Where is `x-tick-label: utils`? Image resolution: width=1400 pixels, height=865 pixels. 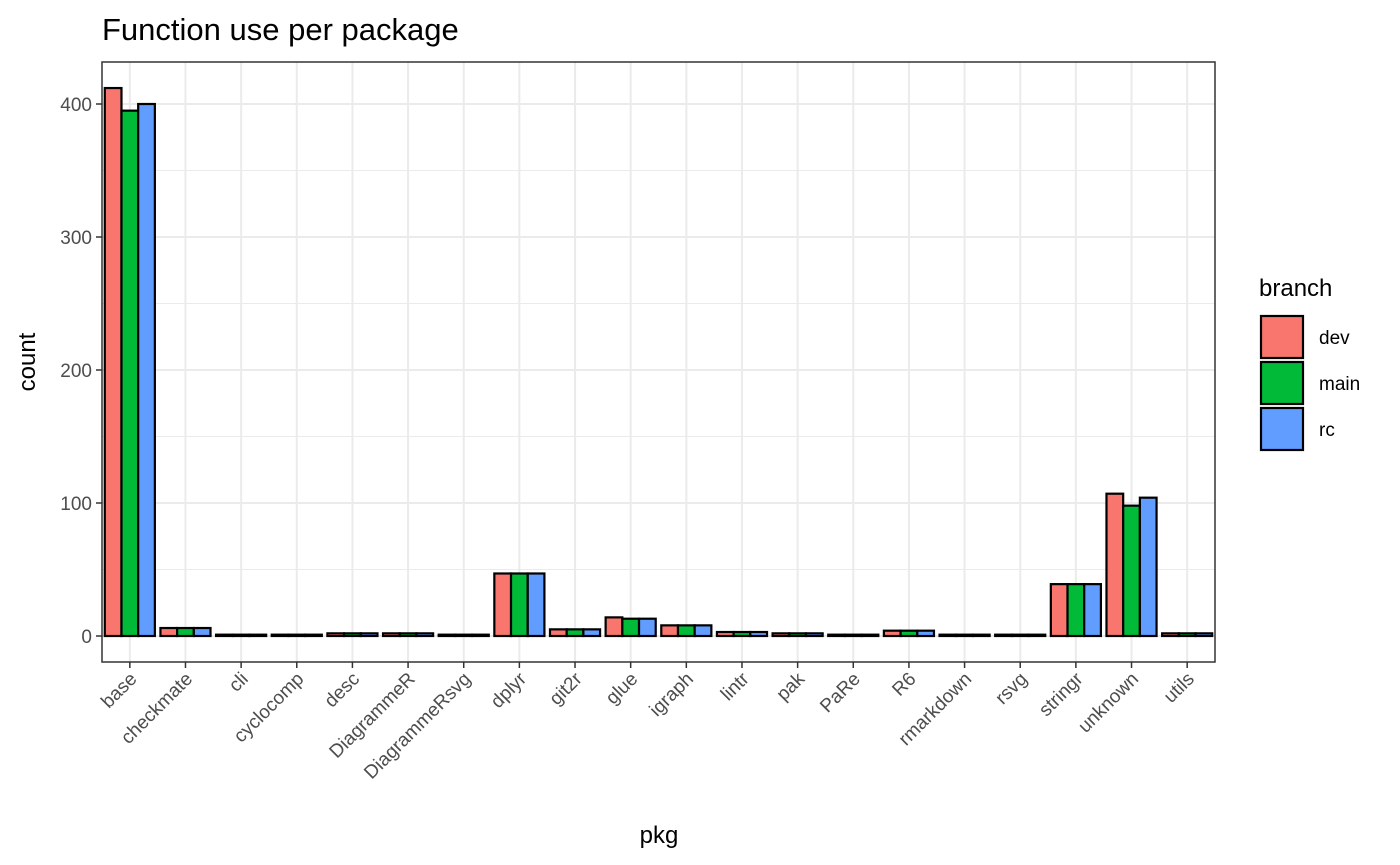
x-tick-label: utils is located at coordinates (1179, 688).